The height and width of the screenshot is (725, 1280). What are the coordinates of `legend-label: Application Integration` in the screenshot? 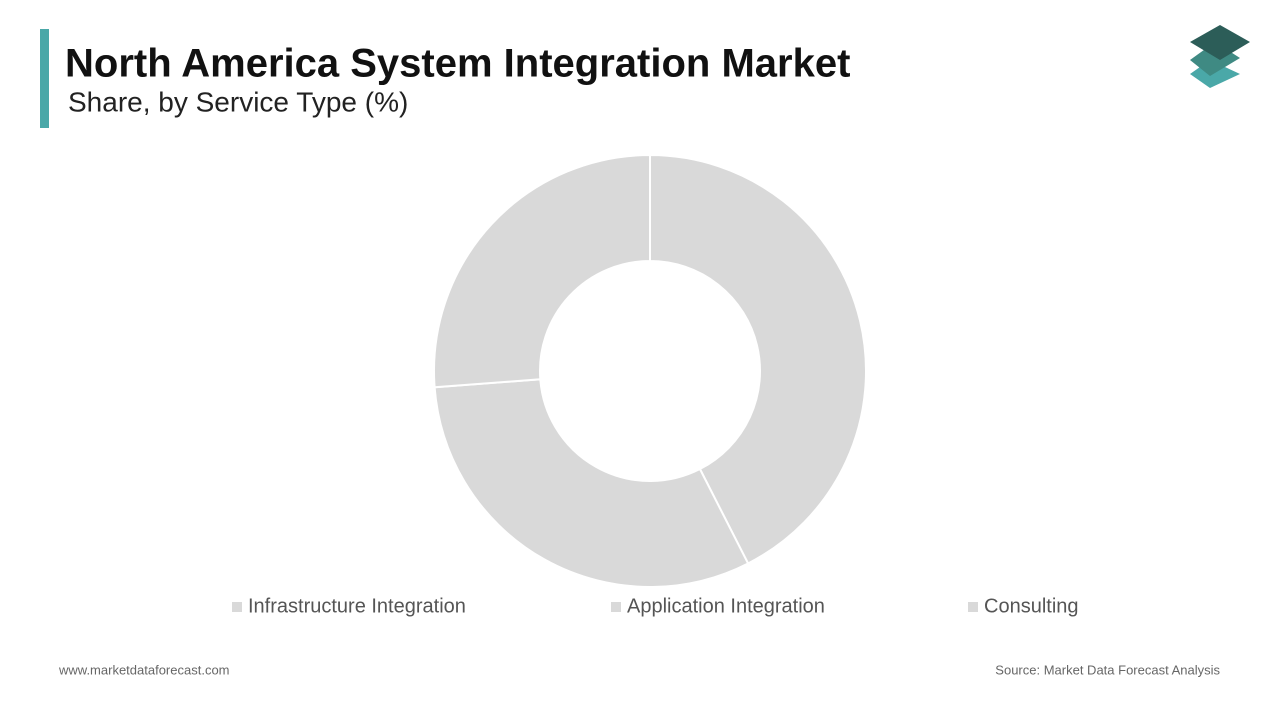 It's located at (726, 606).